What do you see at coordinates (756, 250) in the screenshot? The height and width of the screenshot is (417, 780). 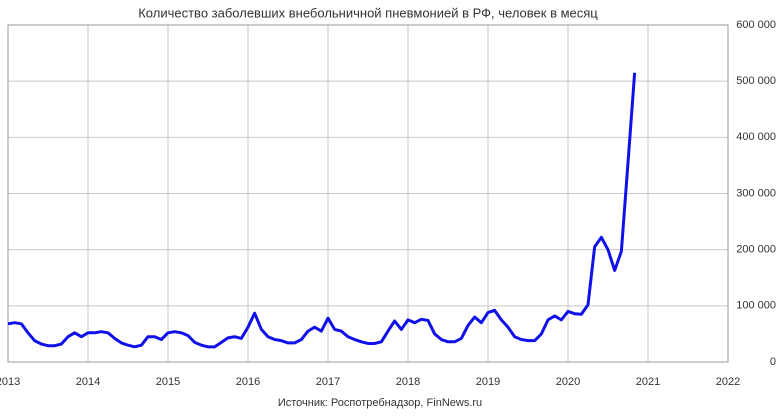 I see `y-tick-label: 200 000` at bounding box center [756, 250].